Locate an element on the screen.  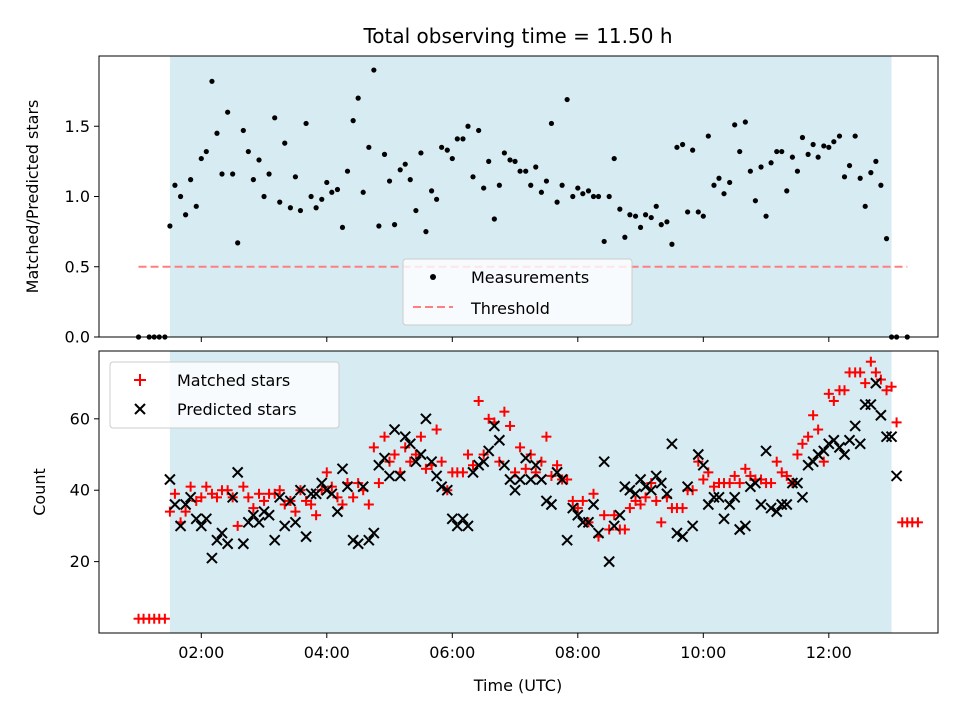
ratio-legend: Measurements Threshold is located at coordinates (517, 292).